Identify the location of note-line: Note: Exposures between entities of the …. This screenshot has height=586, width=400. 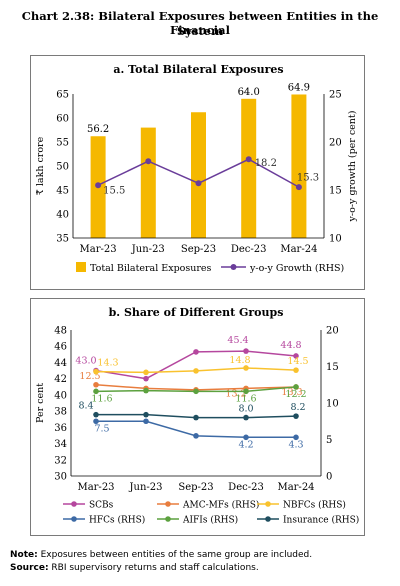
(161, 555).